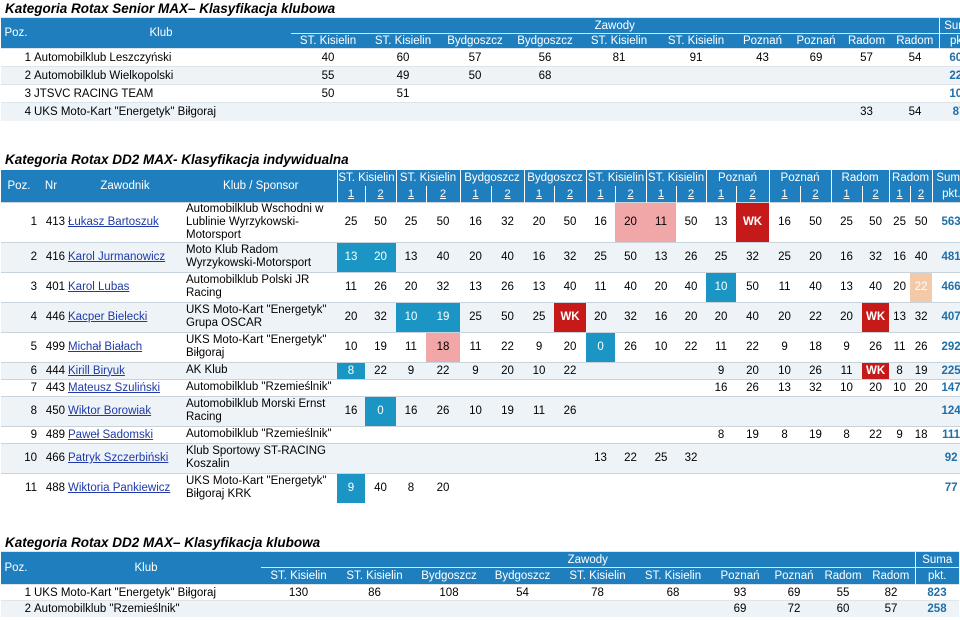  Describe the element at coordinates (696, 57) in the screenshot. I see `row-score: 91` at that location.